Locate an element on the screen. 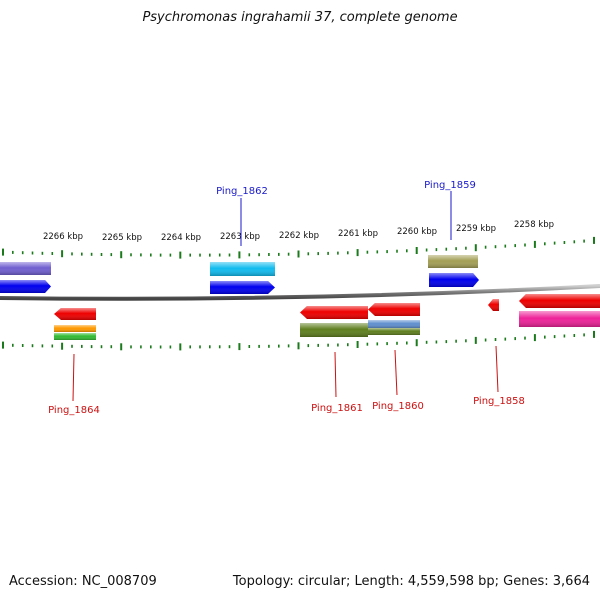 This screenshot has height=600, width=600. accession-text: Accession: NC_008709 is located at coordinates (83, 581).